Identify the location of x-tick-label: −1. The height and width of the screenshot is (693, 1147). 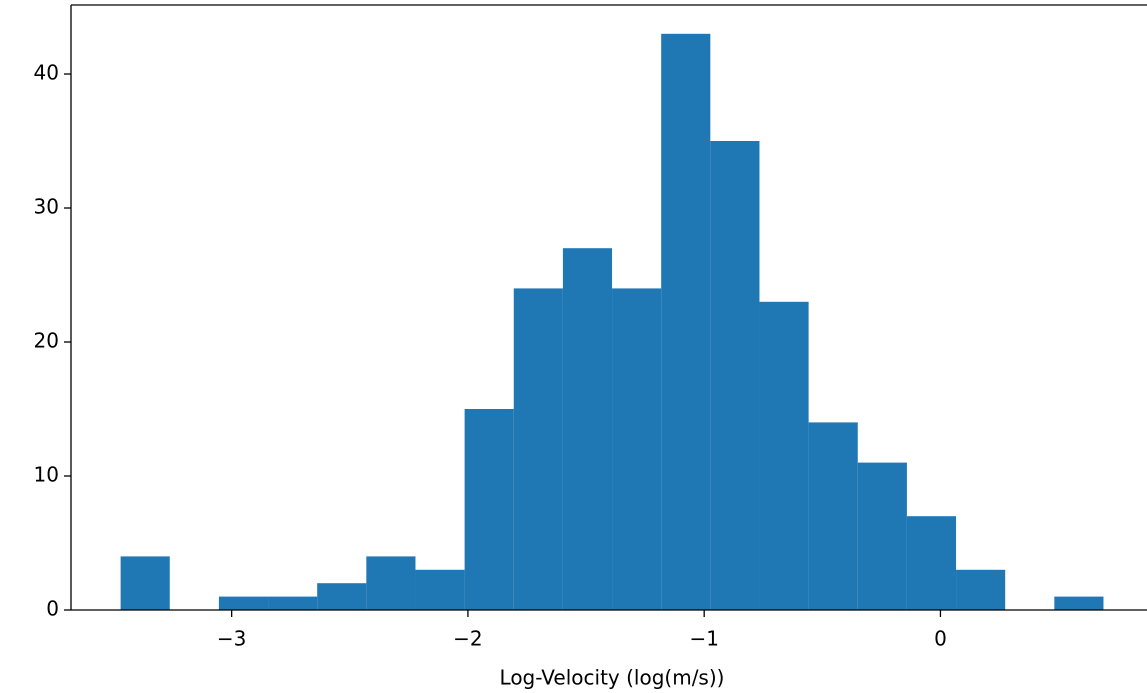
(703, 639).